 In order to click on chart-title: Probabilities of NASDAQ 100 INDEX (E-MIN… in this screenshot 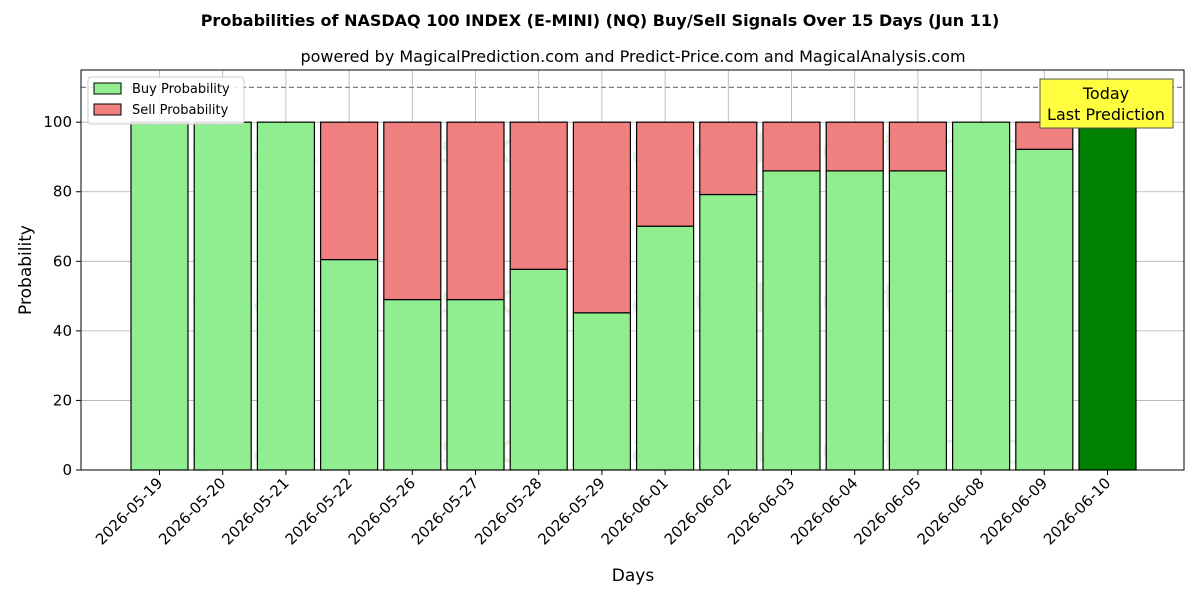, I will do `click(600, 20)`.